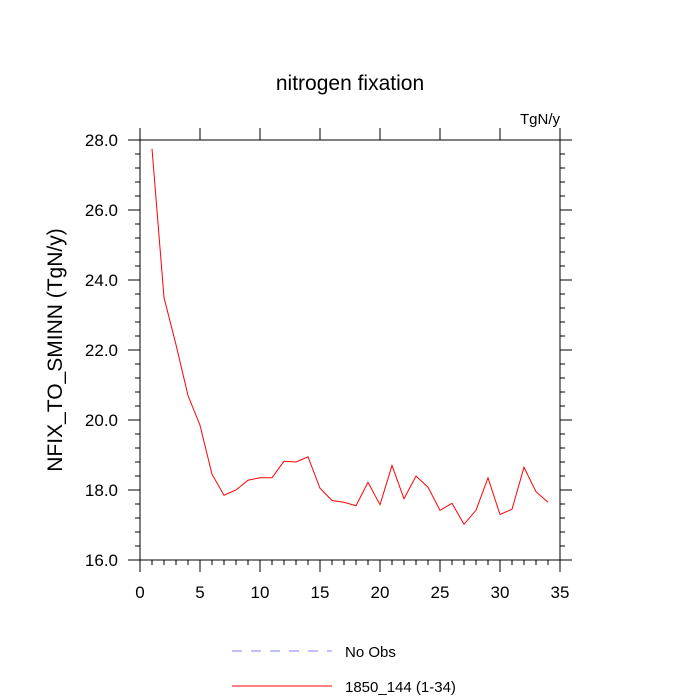 Image resolution: width=700 pixels, height=700 pixels. I want to click on y-tick-labels: 16.0 18.0 20.0 22.0 24.0 26.0 28.0, so click(101, 350).